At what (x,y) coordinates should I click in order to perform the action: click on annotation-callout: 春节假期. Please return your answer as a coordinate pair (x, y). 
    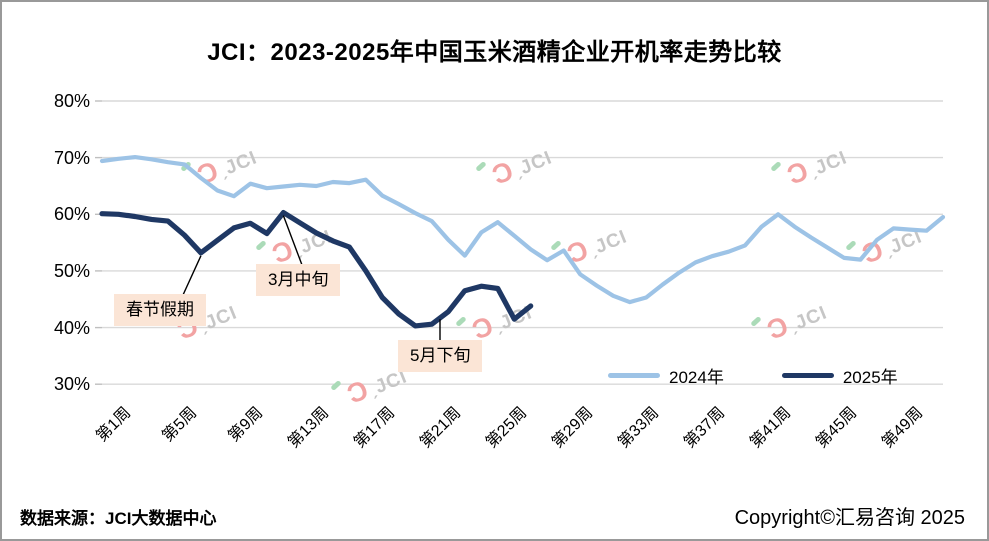
    Looking at the image, I should click on (160, 310).